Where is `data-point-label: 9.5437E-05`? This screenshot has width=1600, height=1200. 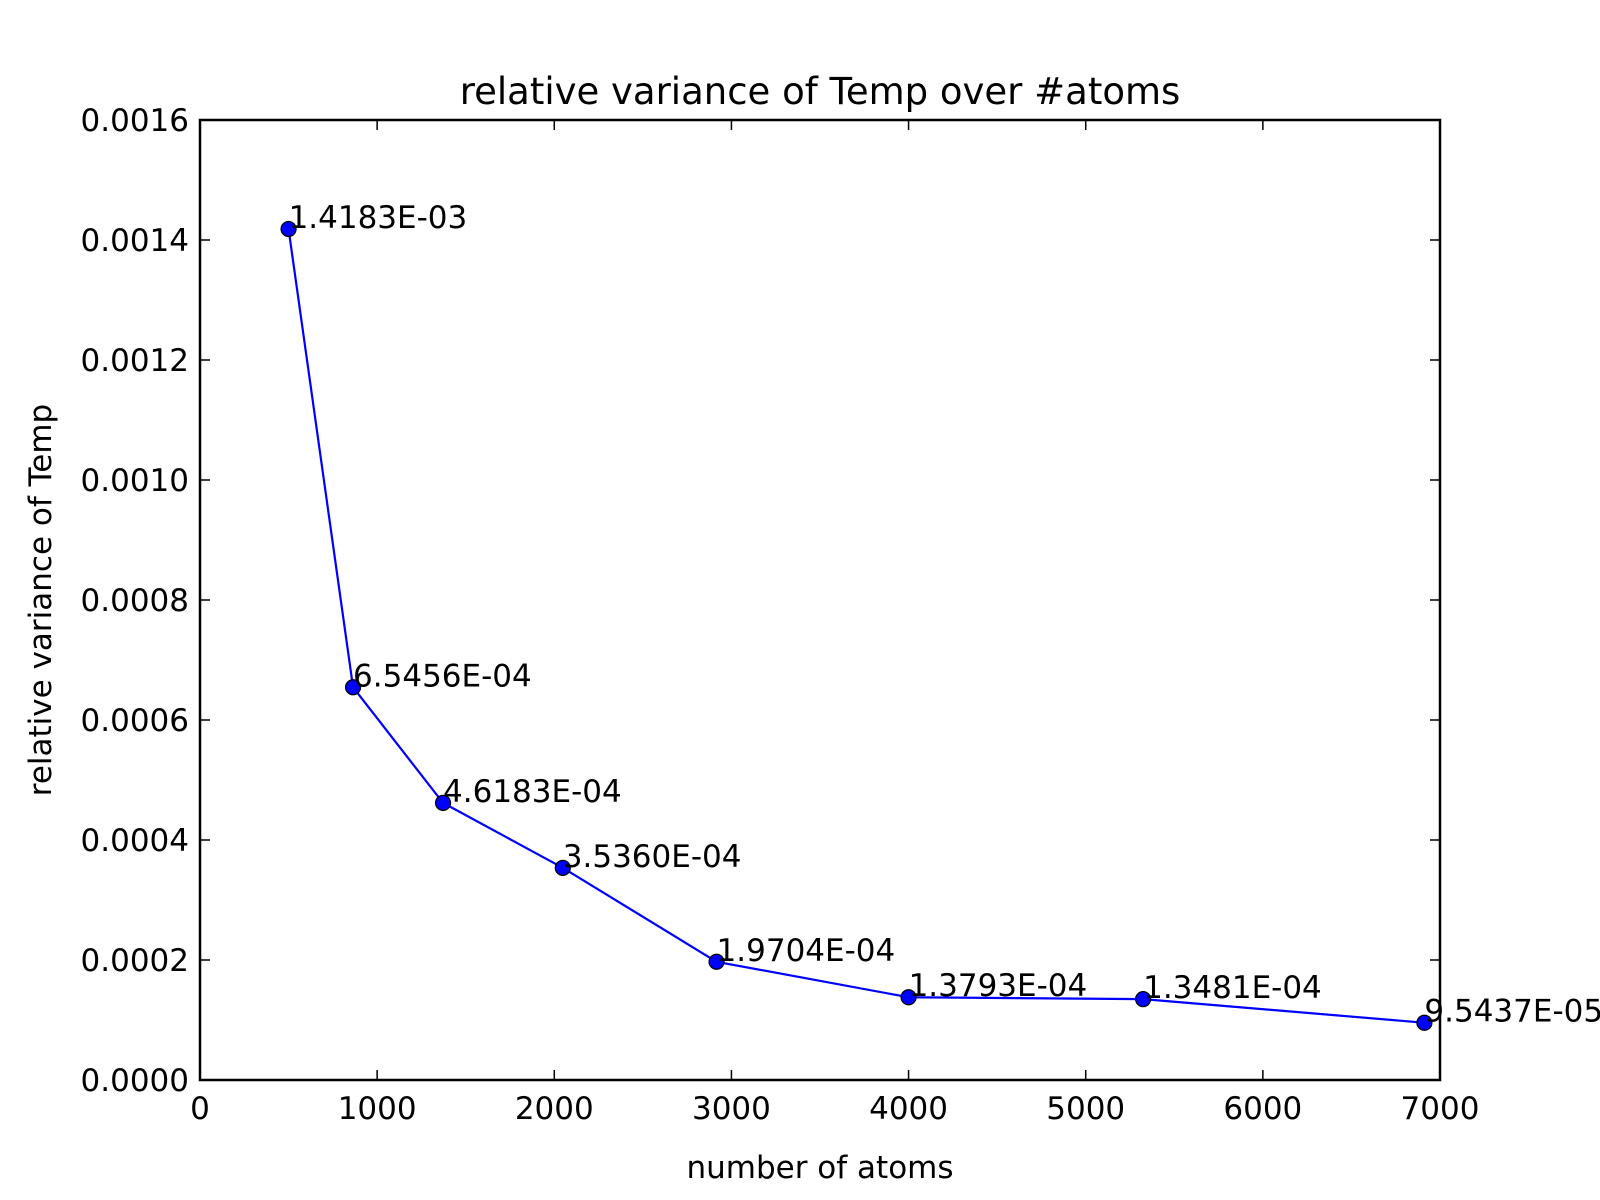 data-point-label: 9.5437E-05 is located at coordinates (1512, 1012).